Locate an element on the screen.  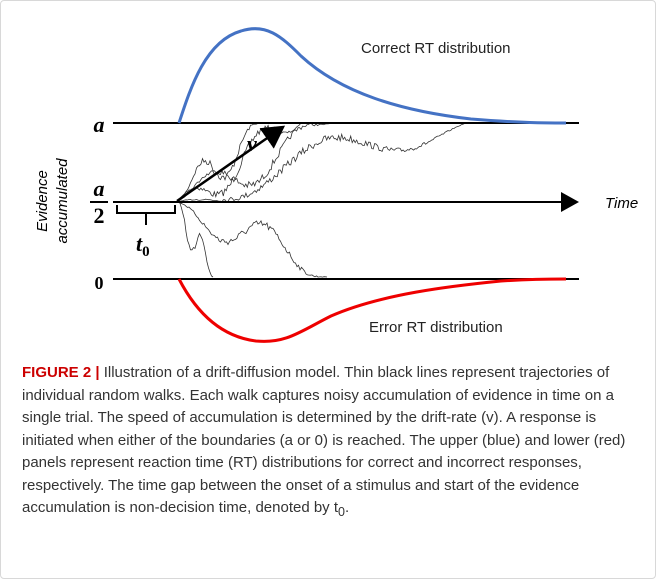
random-walks is located at coordinates (321, 200).